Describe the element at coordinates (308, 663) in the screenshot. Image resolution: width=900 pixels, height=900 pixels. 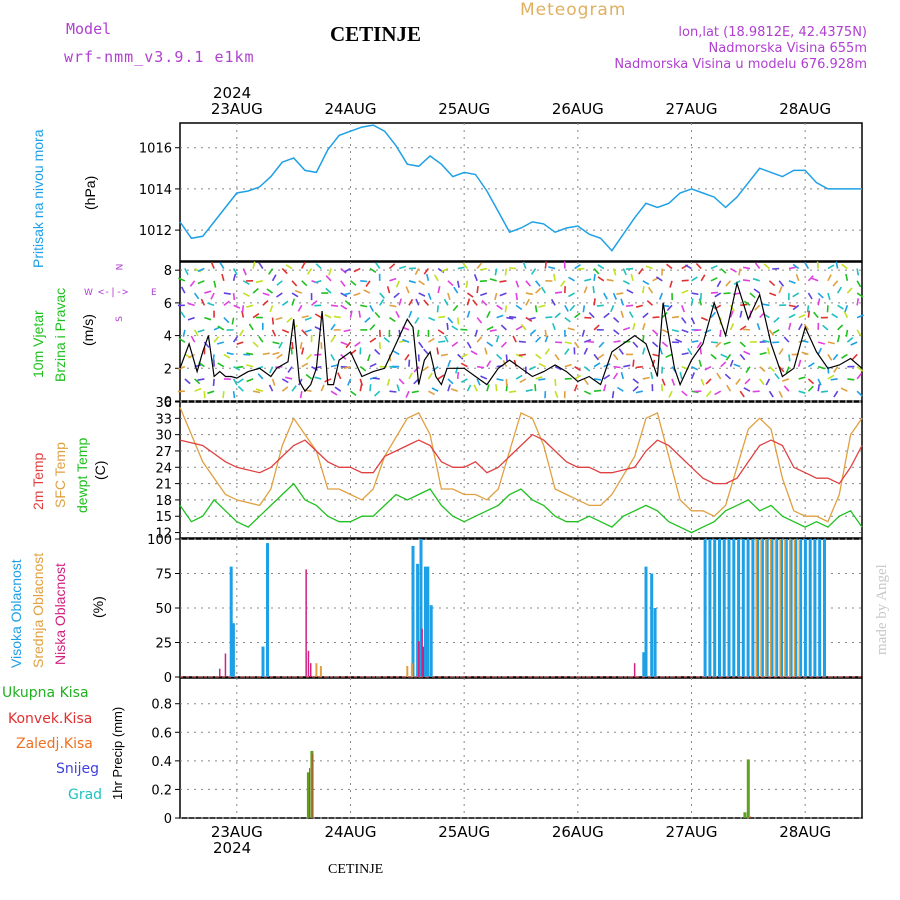
I see `low-cloud-bar` at that location.